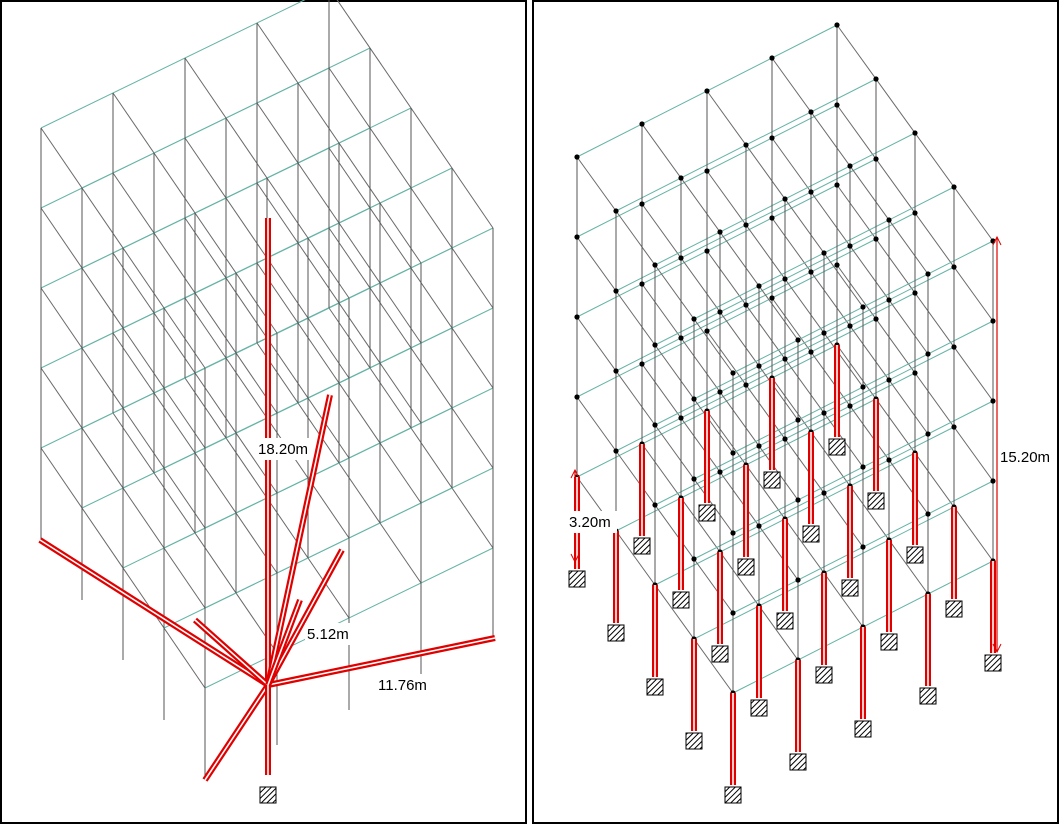 The height and width of the screenshot is (824, 1059). Describe the element at coordinates (1025, 457) in the screenshot. I see `dimension-label: 15.20m` at that location.